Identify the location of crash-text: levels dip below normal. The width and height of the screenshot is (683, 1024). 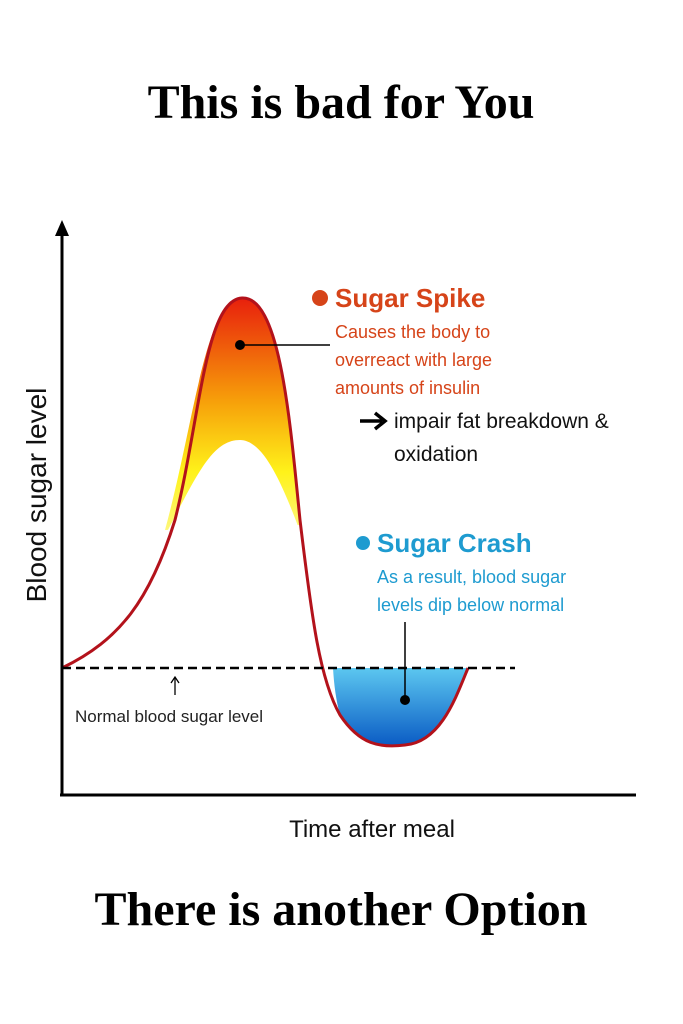
(470, 605).